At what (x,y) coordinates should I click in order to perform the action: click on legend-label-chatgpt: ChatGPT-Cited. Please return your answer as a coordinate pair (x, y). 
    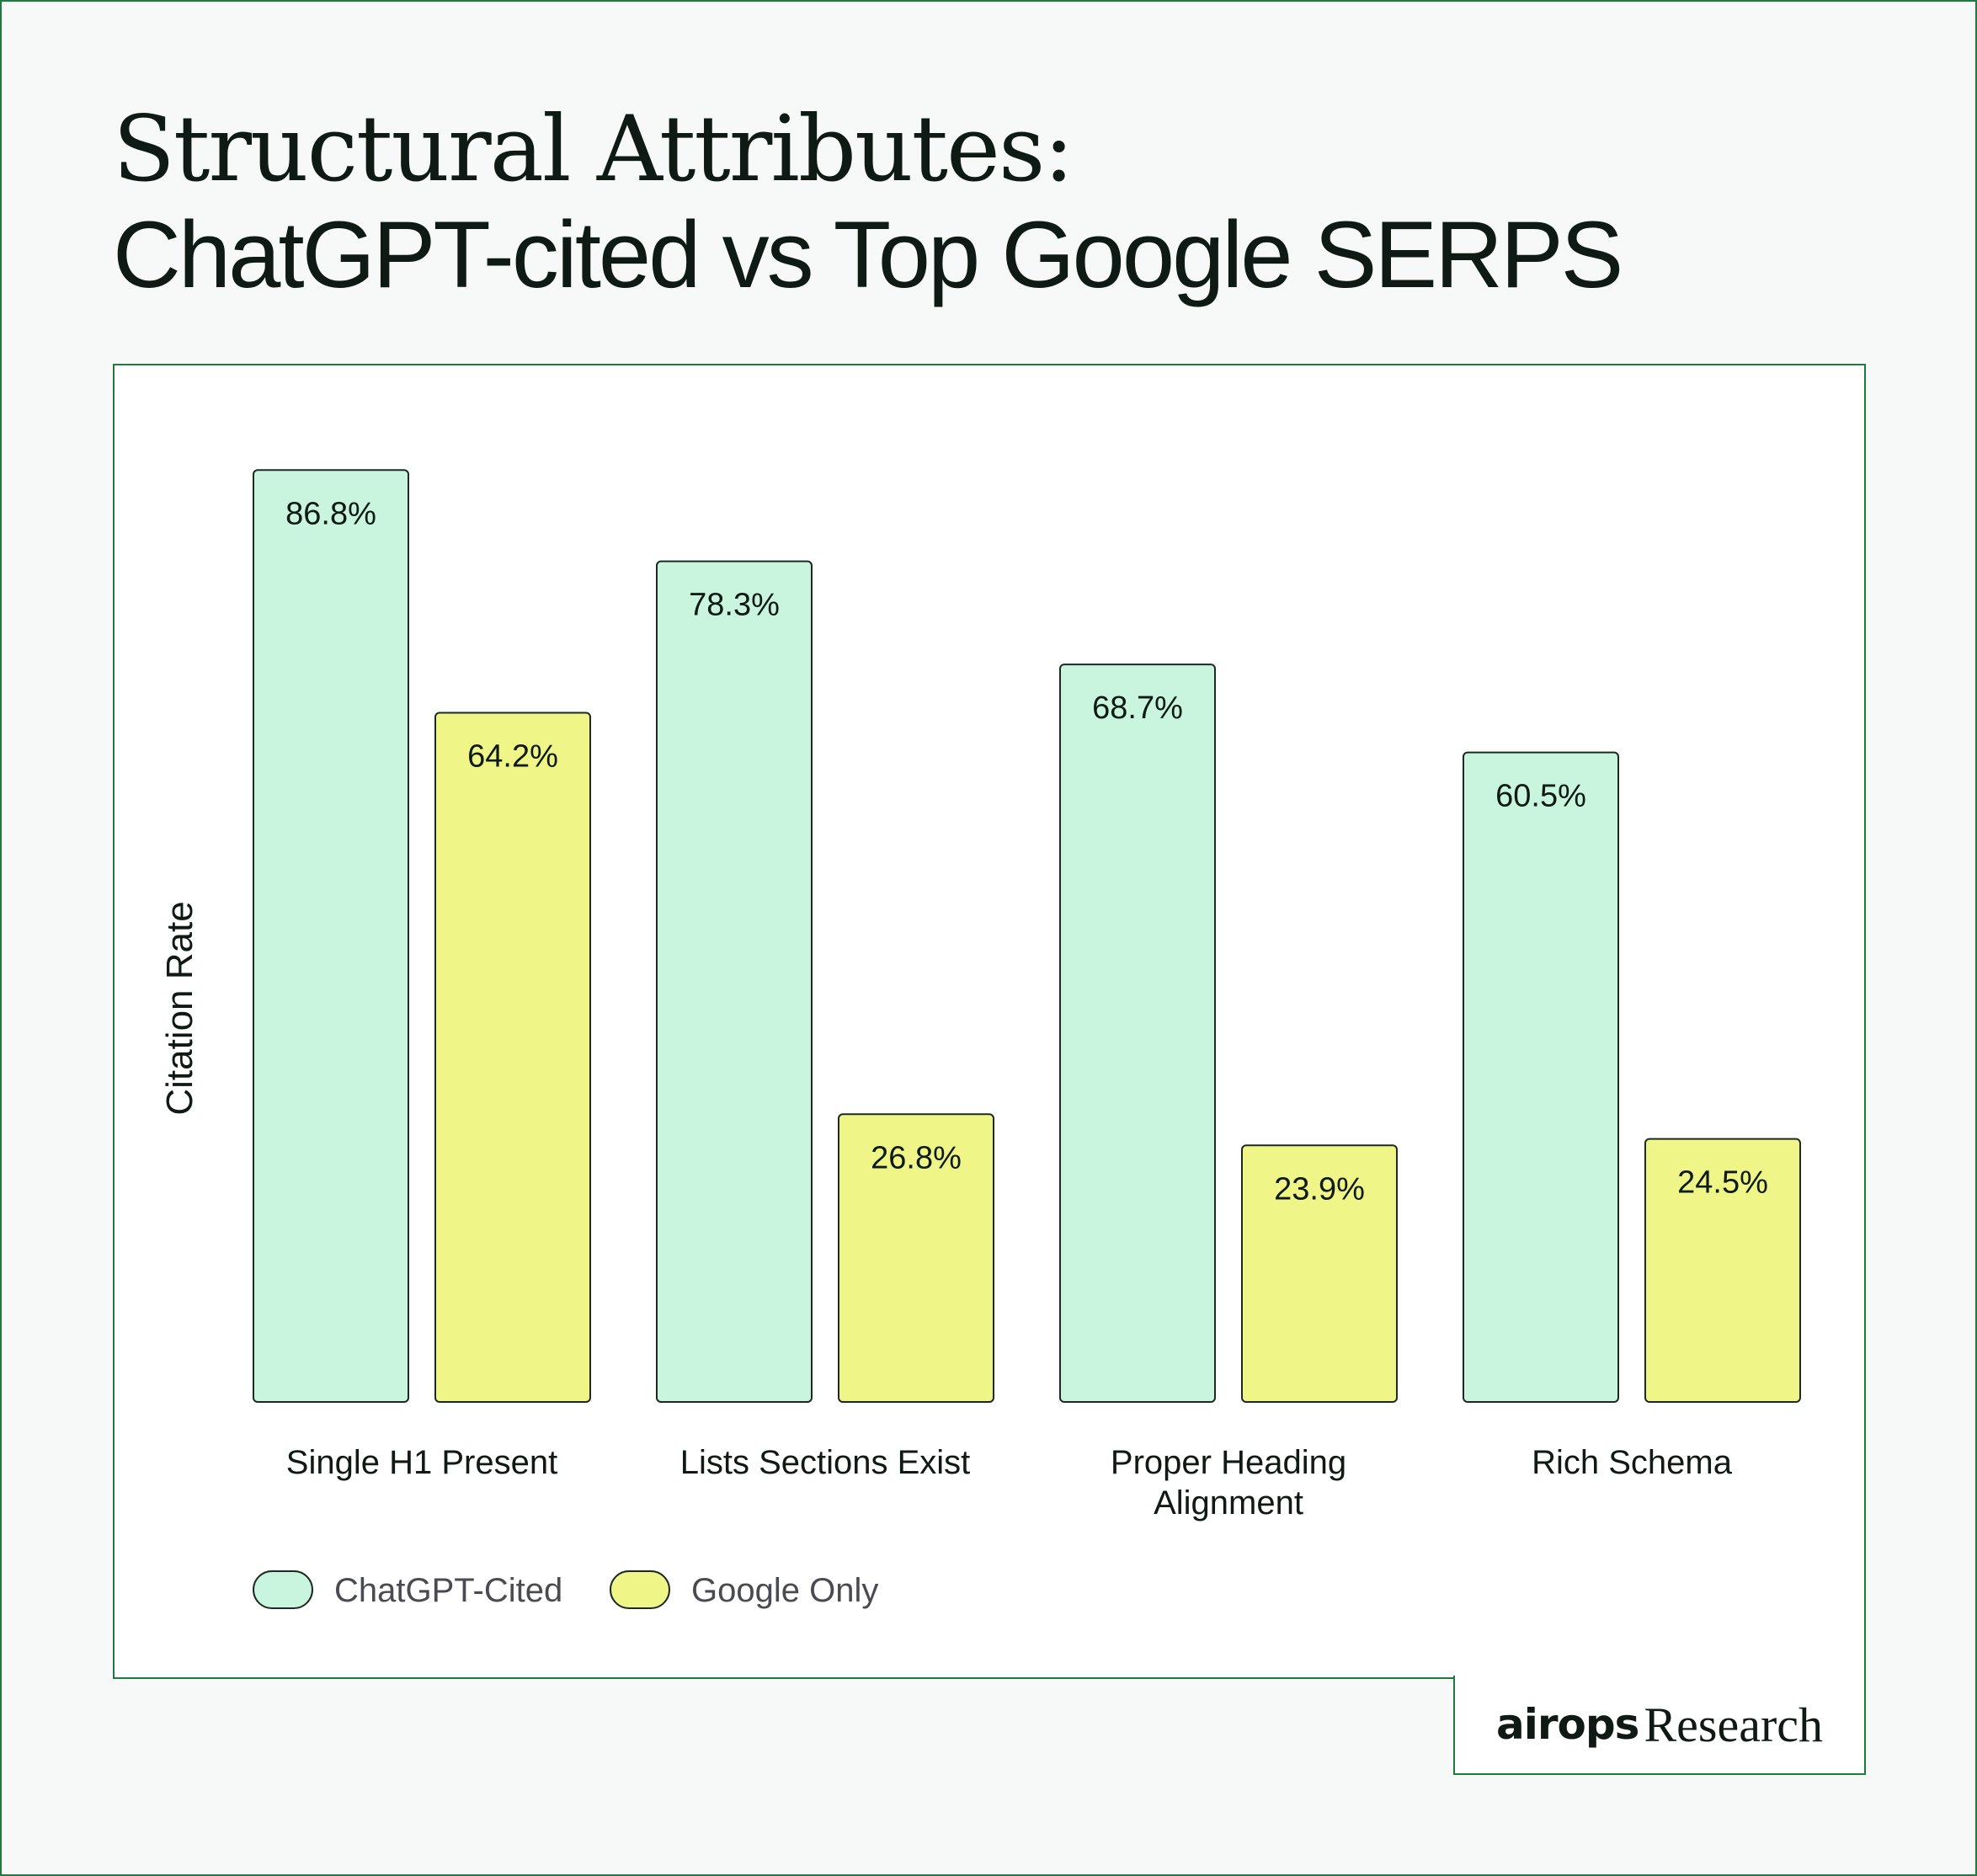
    Looking at the image, I should click on (448, 1590).